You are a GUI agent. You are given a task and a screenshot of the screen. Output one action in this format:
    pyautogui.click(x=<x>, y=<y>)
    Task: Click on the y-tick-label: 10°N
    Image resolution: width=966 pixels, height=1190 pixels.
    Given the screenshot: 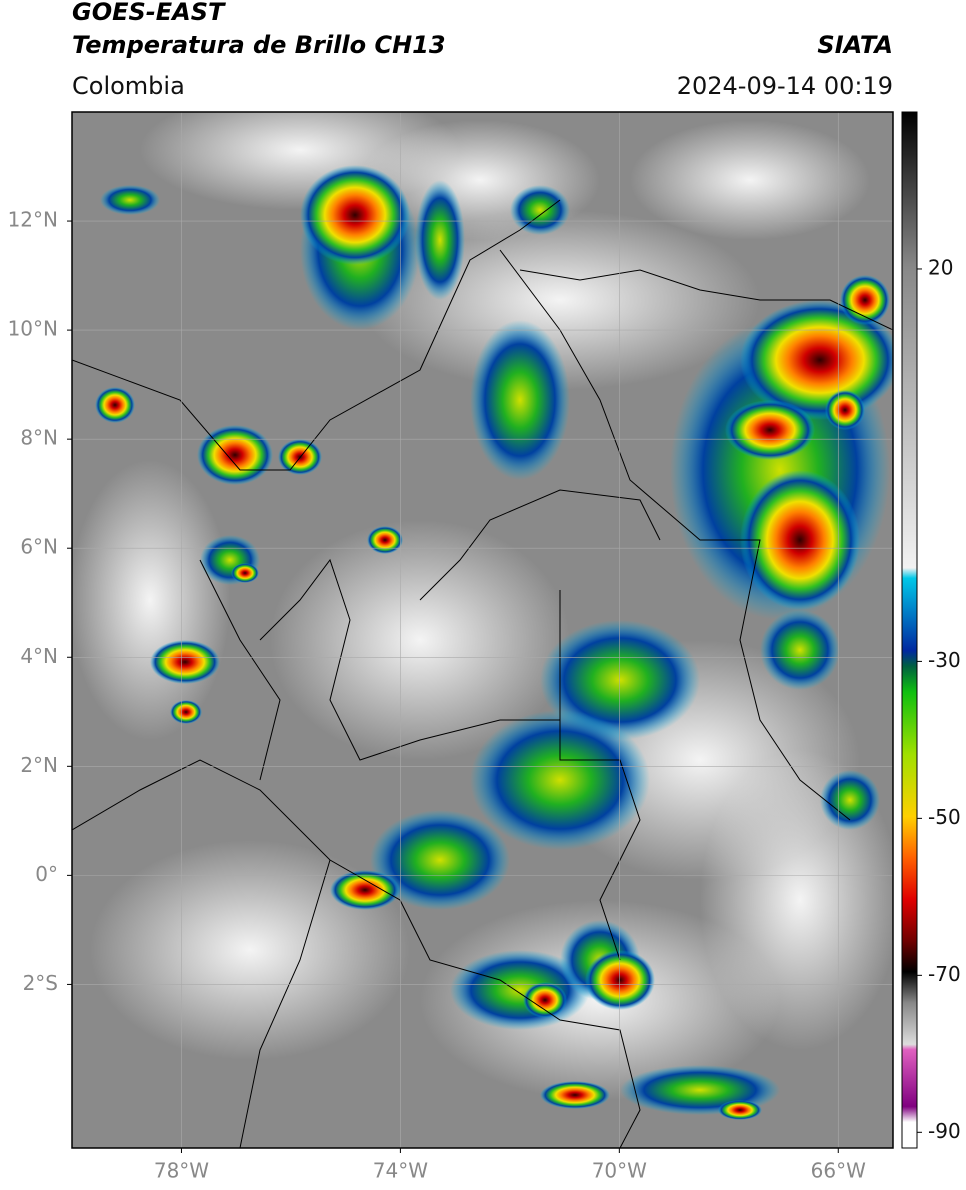 What is the action you would take?
    pyautogui.click(x=33, y=329)
    